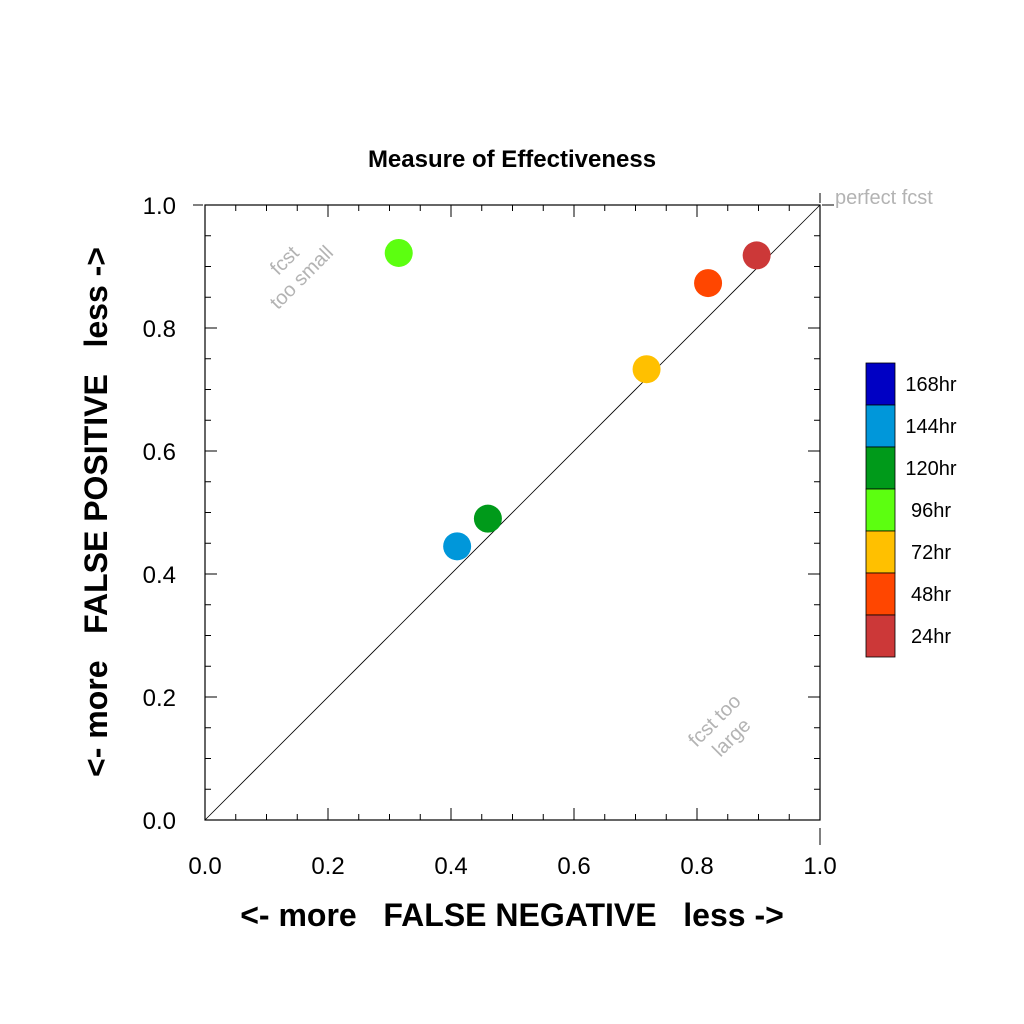 This screenshot has width=1024, height=1024. What do you see at coordinates (880, 510) in the screenshot?
I see `legend-swatch-96hr` at bounding box center [880, 510].